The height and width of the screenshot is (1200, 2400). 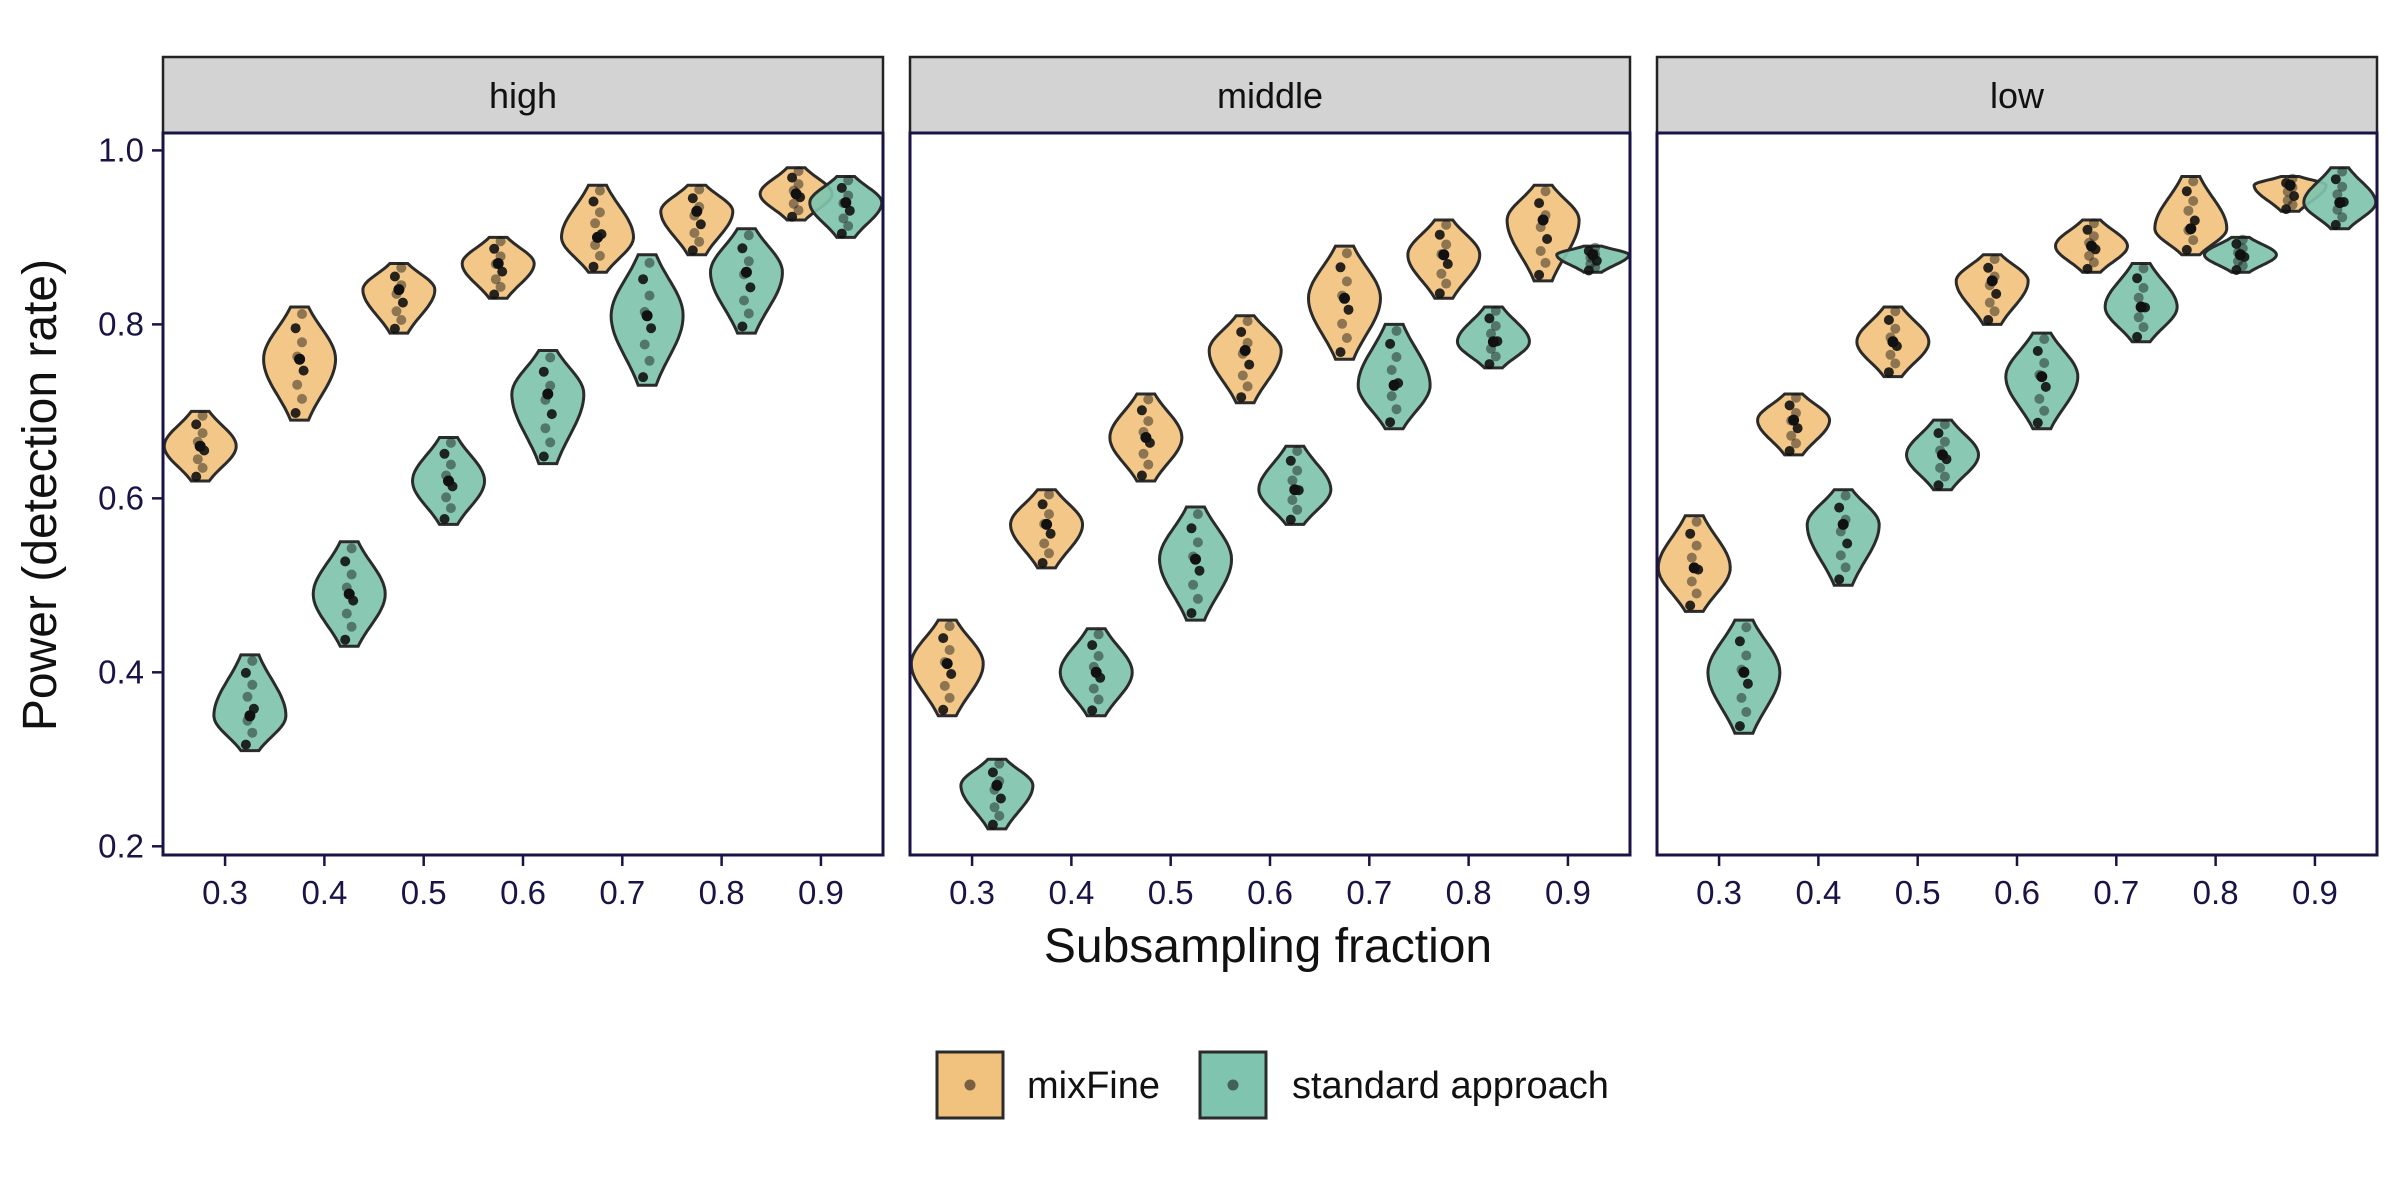 I want to click on x-tick-label: 0.6, so click(x=2017, y=892).